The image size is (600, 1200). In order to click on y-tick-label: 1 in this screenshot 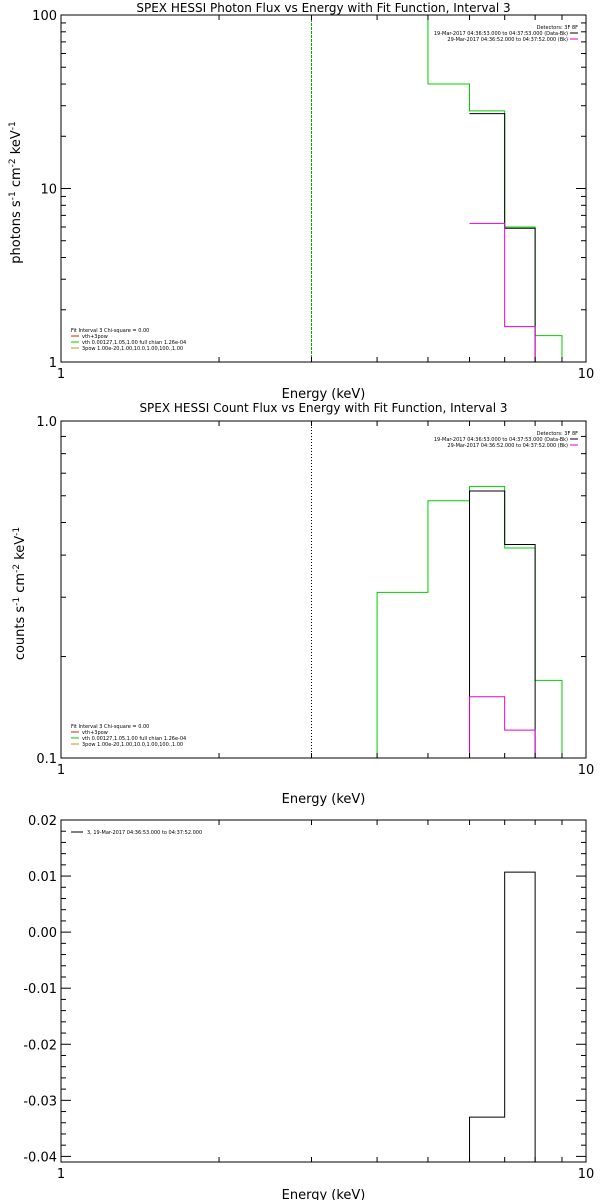, I will do `click(53, 363)`.